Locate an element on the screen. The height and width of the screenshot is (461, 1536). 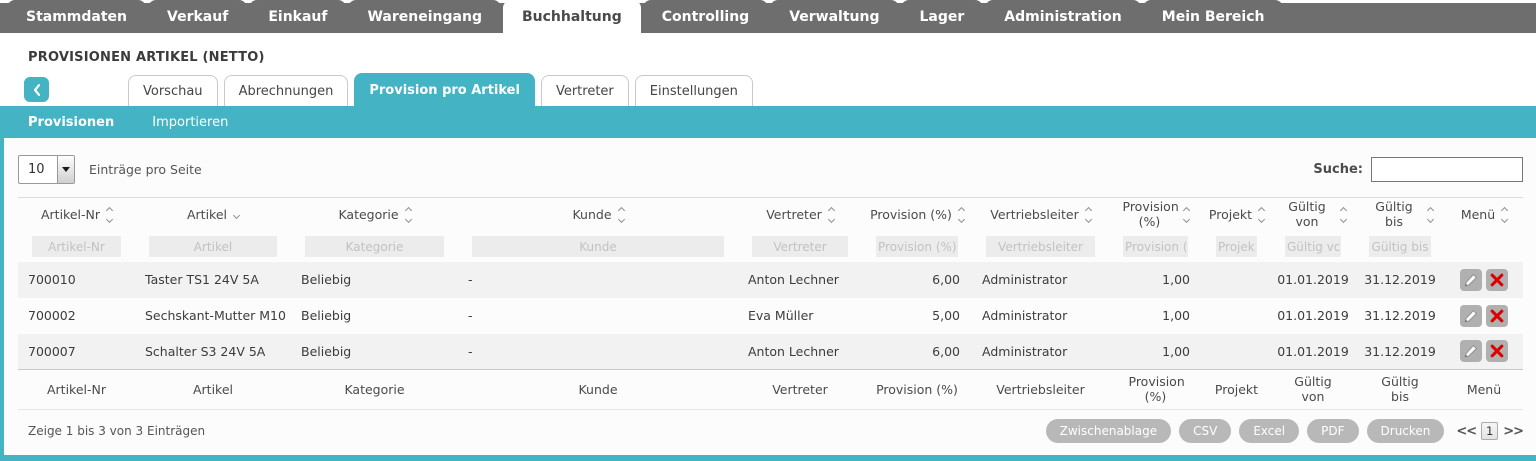
nav-item-einkauf: Einkauf is located at coordinates (298, 16).